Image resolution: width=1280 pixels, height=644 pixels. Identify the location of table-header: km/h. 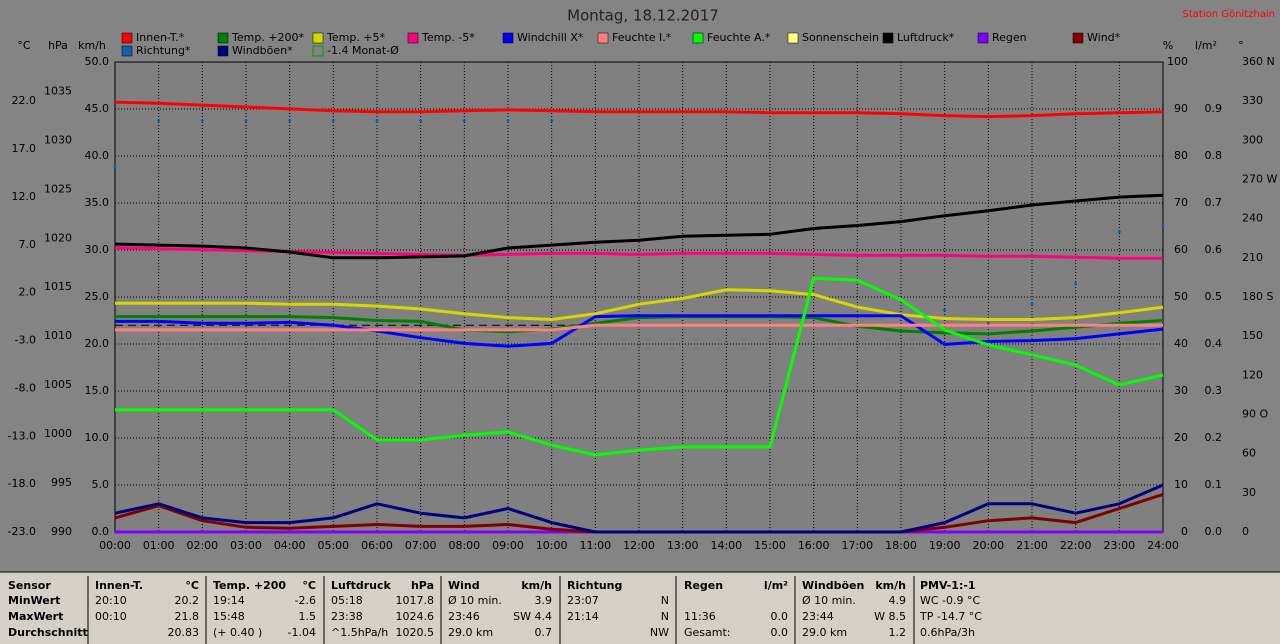
(536, 585).